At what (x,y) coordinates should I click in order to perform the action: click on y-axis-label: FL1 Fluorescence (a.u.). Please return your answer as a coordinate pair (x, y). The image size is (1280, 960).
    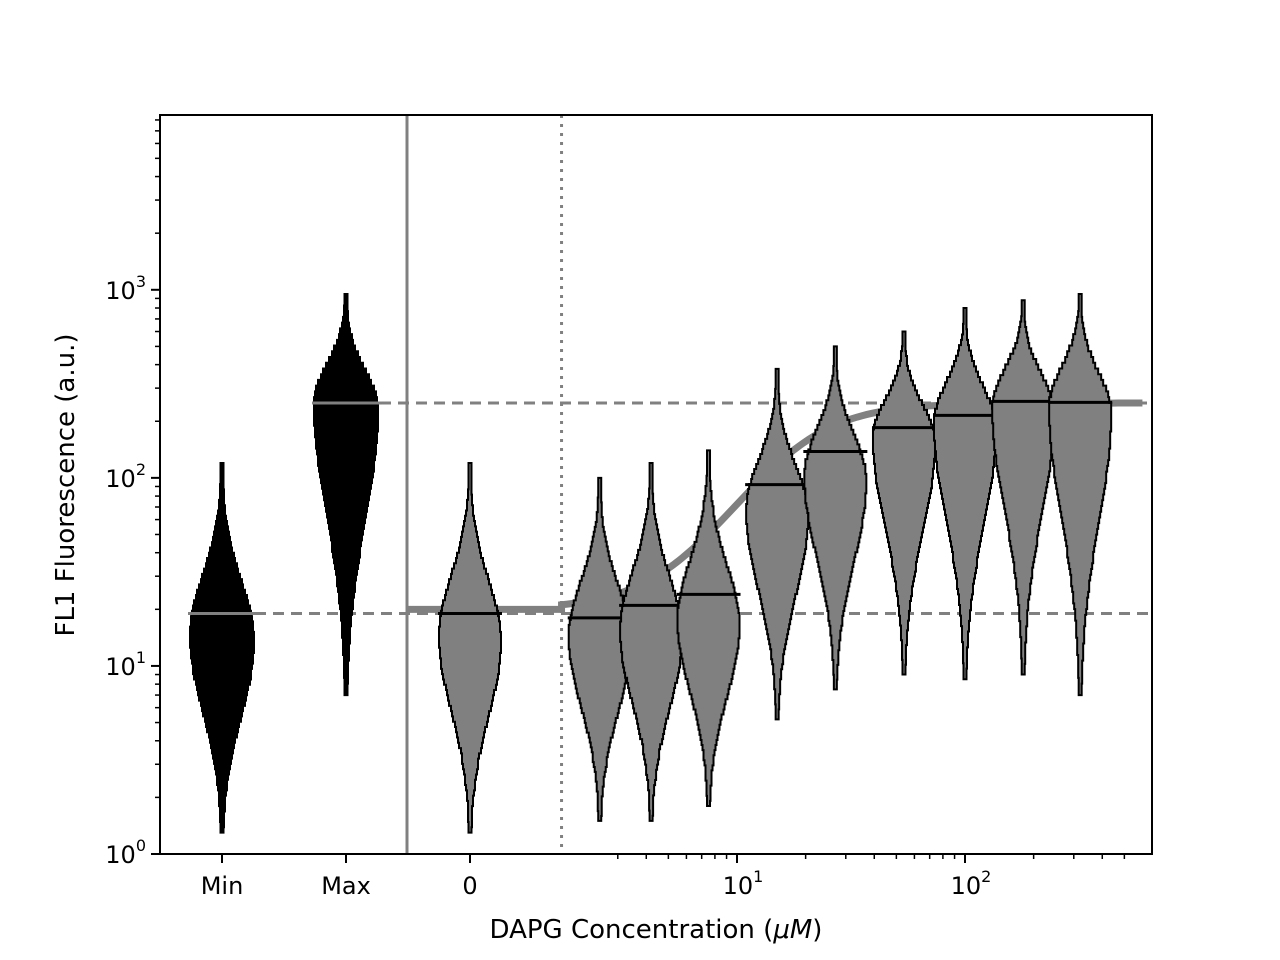
    Looking at the image, I should click on (66, 484).